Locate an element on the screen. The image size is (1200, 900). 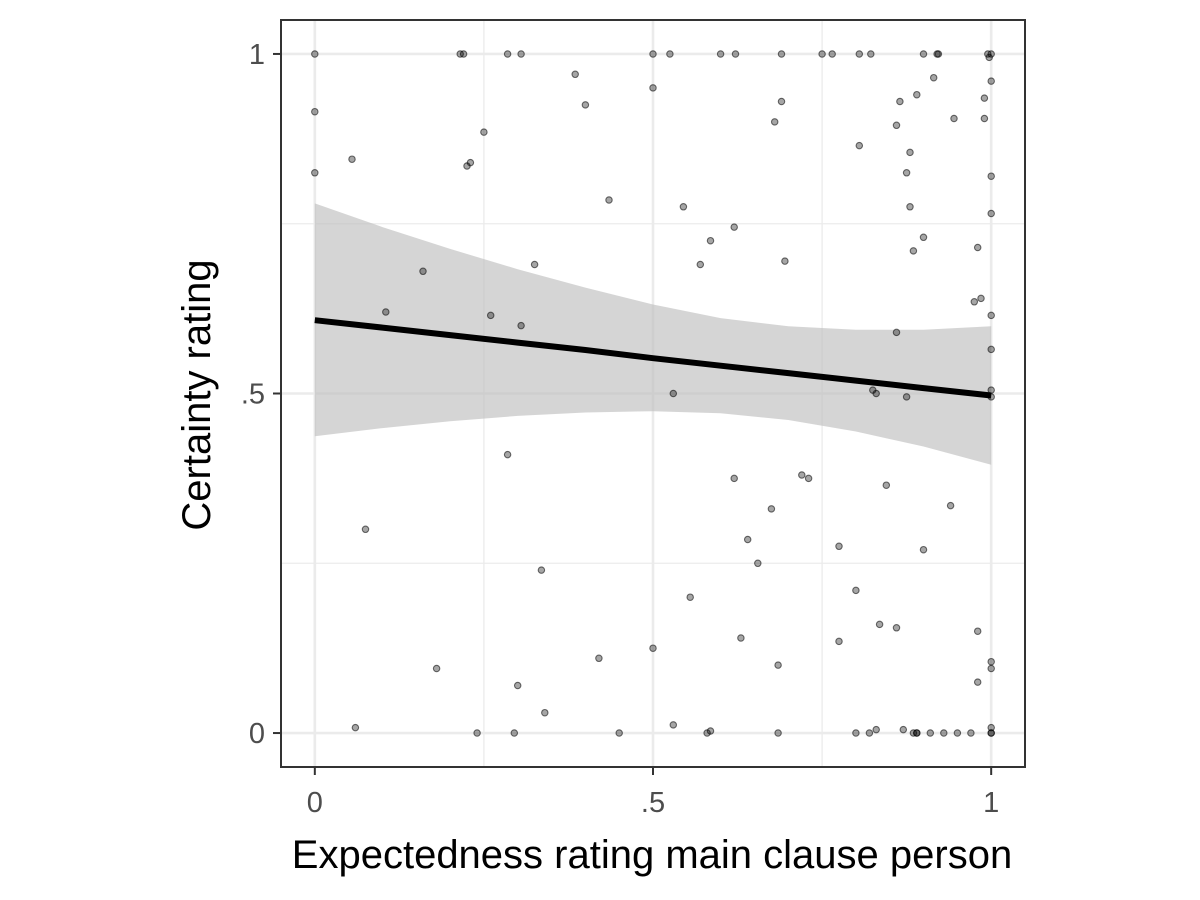
fit-line-layer is located at coordinates (653, 358).